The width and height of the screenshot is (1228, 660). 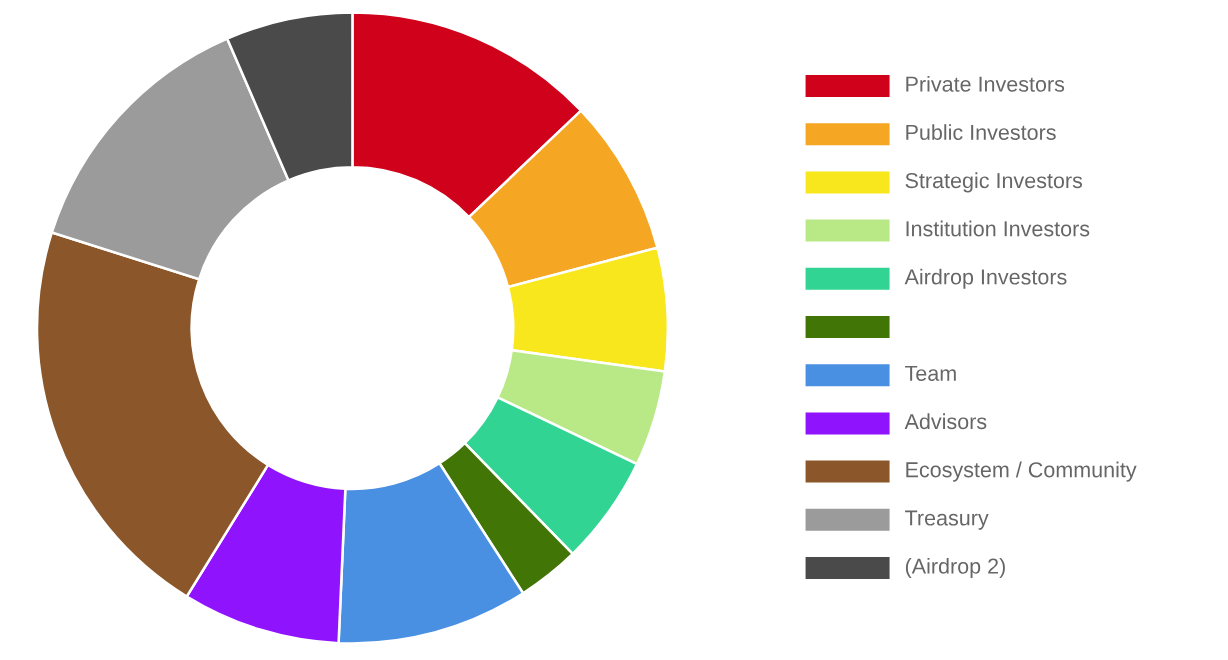 What do you see at coordinates (945, 421) in the screenshot?
I see `legend-label: Advisors` at bounding box center [945, 421].